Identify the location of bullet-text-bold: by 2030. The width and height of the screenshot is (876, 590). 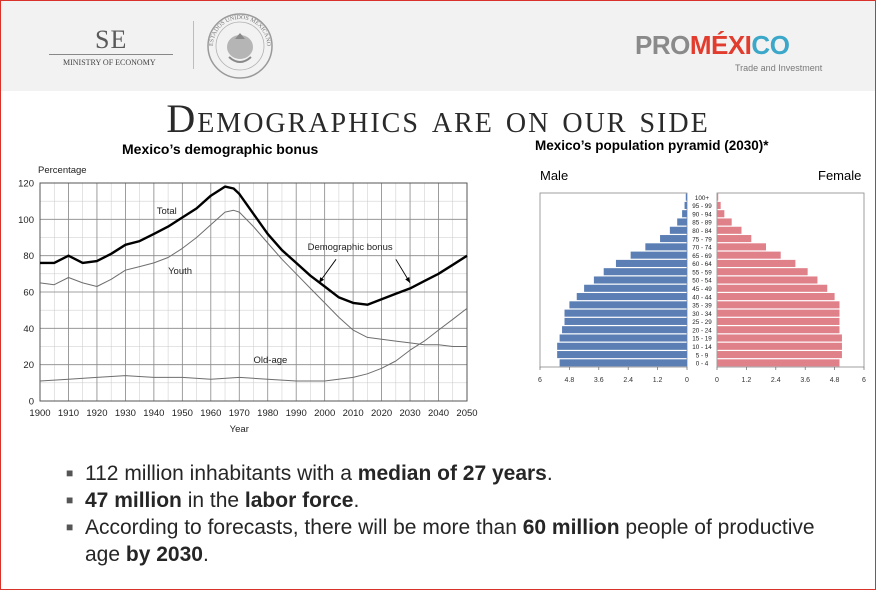
(164, 554).